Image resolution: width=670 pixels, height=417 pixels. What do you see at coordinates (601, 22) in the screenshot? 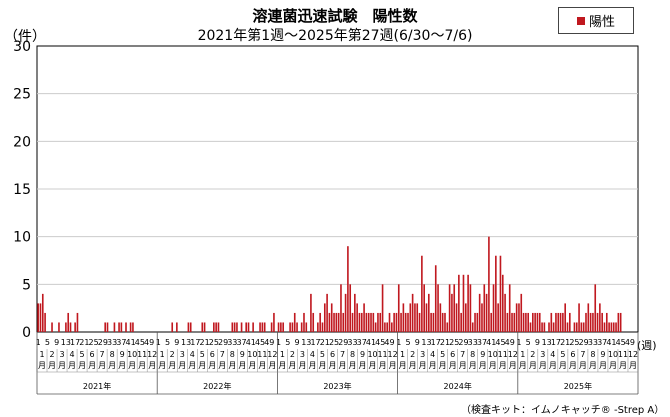
I see `legend-label: 陽性` at bounding box center [601, 22].